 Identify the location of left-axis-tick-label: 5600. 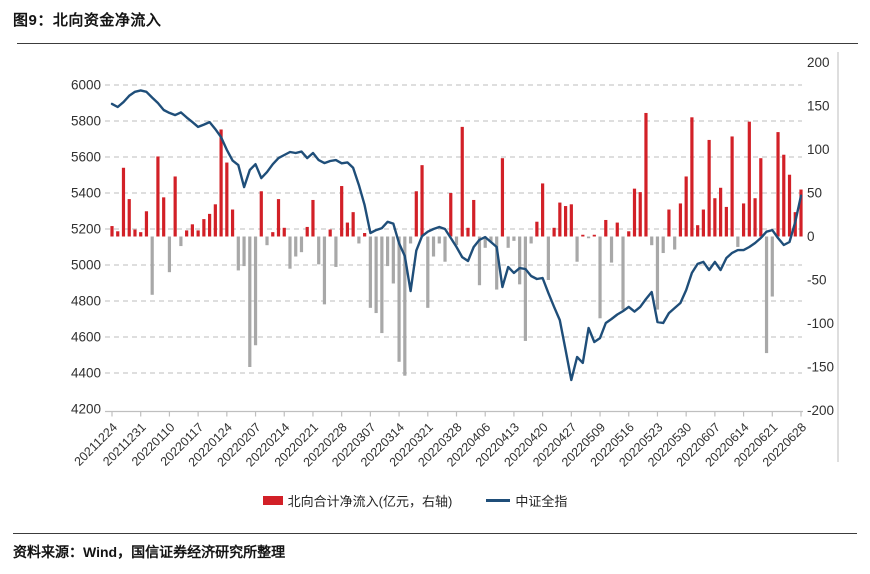
(86, 157).